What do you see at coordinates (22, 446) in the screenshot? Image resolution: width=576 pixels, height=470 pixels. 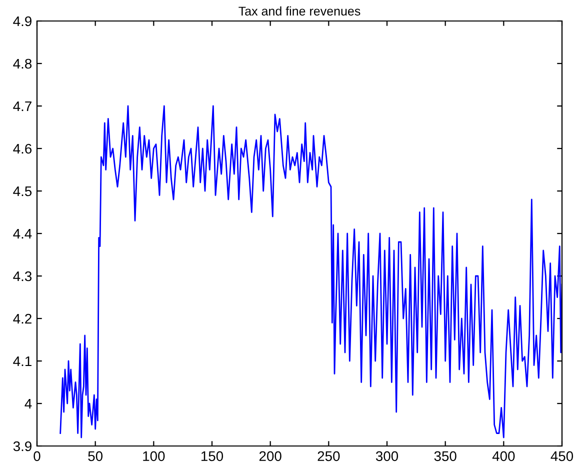 I see `y-tick-label: 3.9` at bounding box center [22, 446].